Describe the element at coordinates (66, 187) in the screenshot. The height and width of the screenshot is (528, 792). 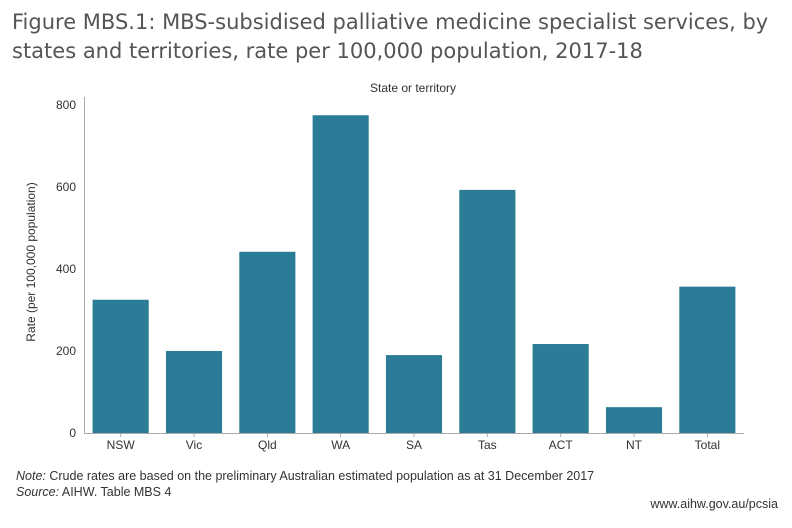
I see `y-tick-label: 600` at that location.